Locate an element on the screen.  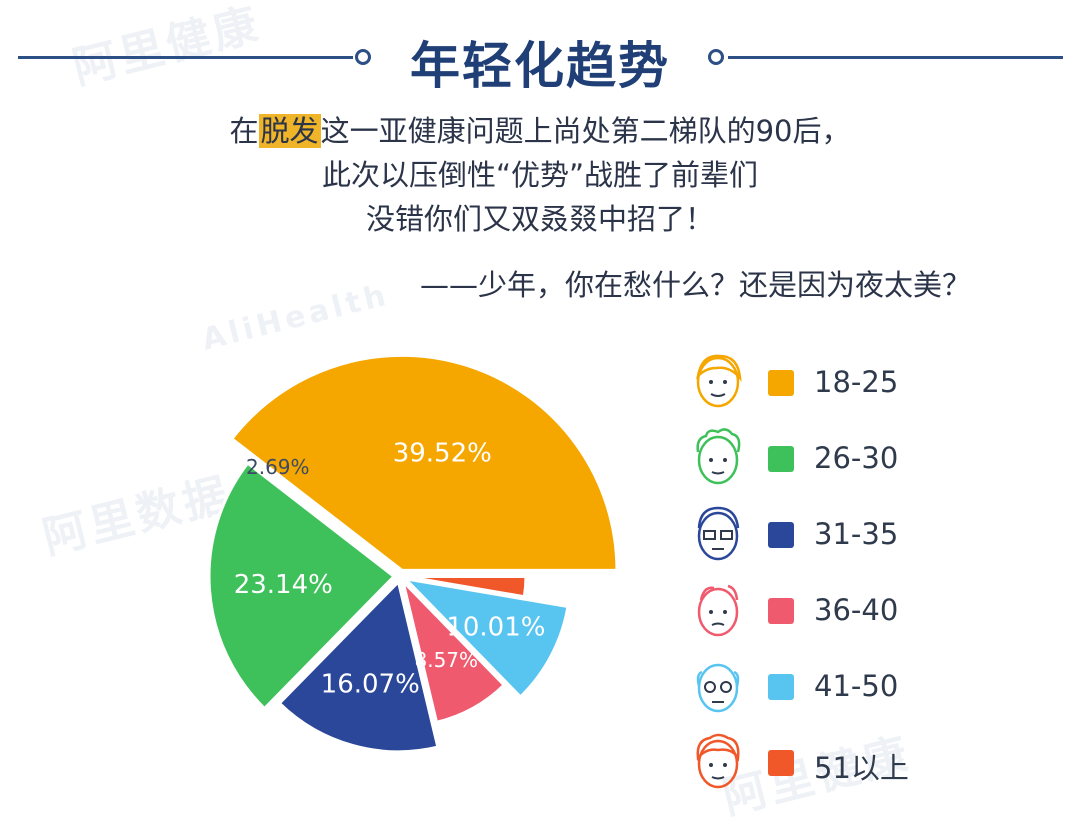
title-divider-left is located at coordinates (185, 57).